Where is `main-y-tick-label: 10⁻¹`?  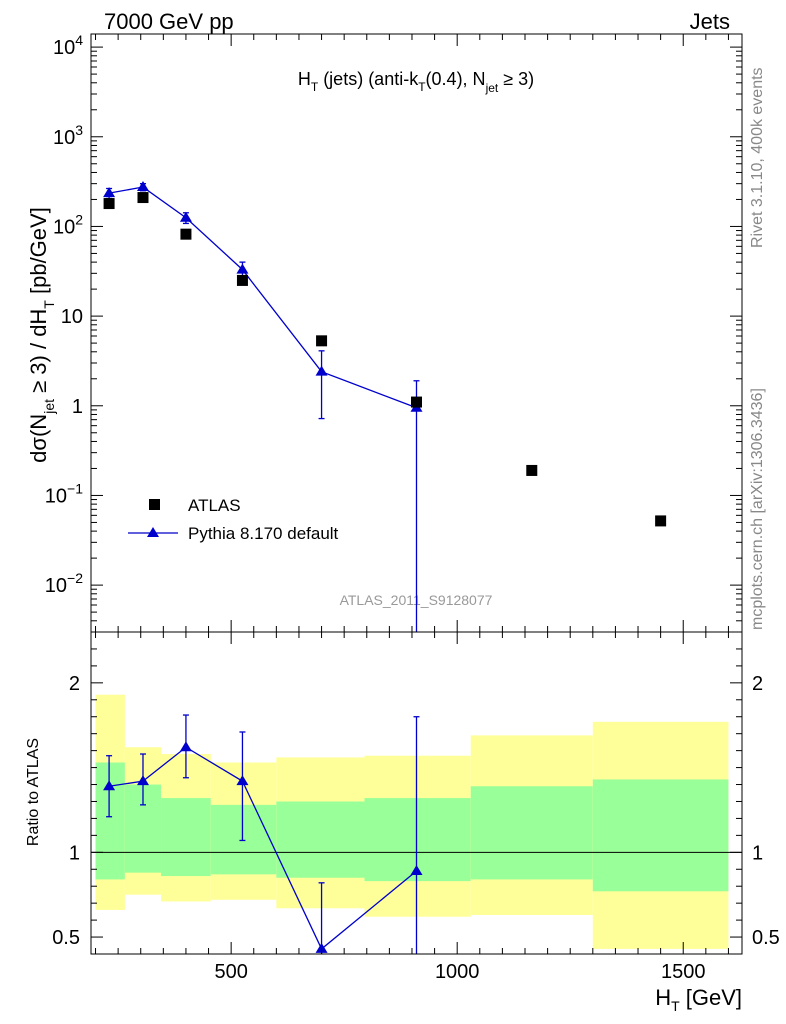 main-y-tick-label: 10⁻¹ is located at coordinates (64, 493).